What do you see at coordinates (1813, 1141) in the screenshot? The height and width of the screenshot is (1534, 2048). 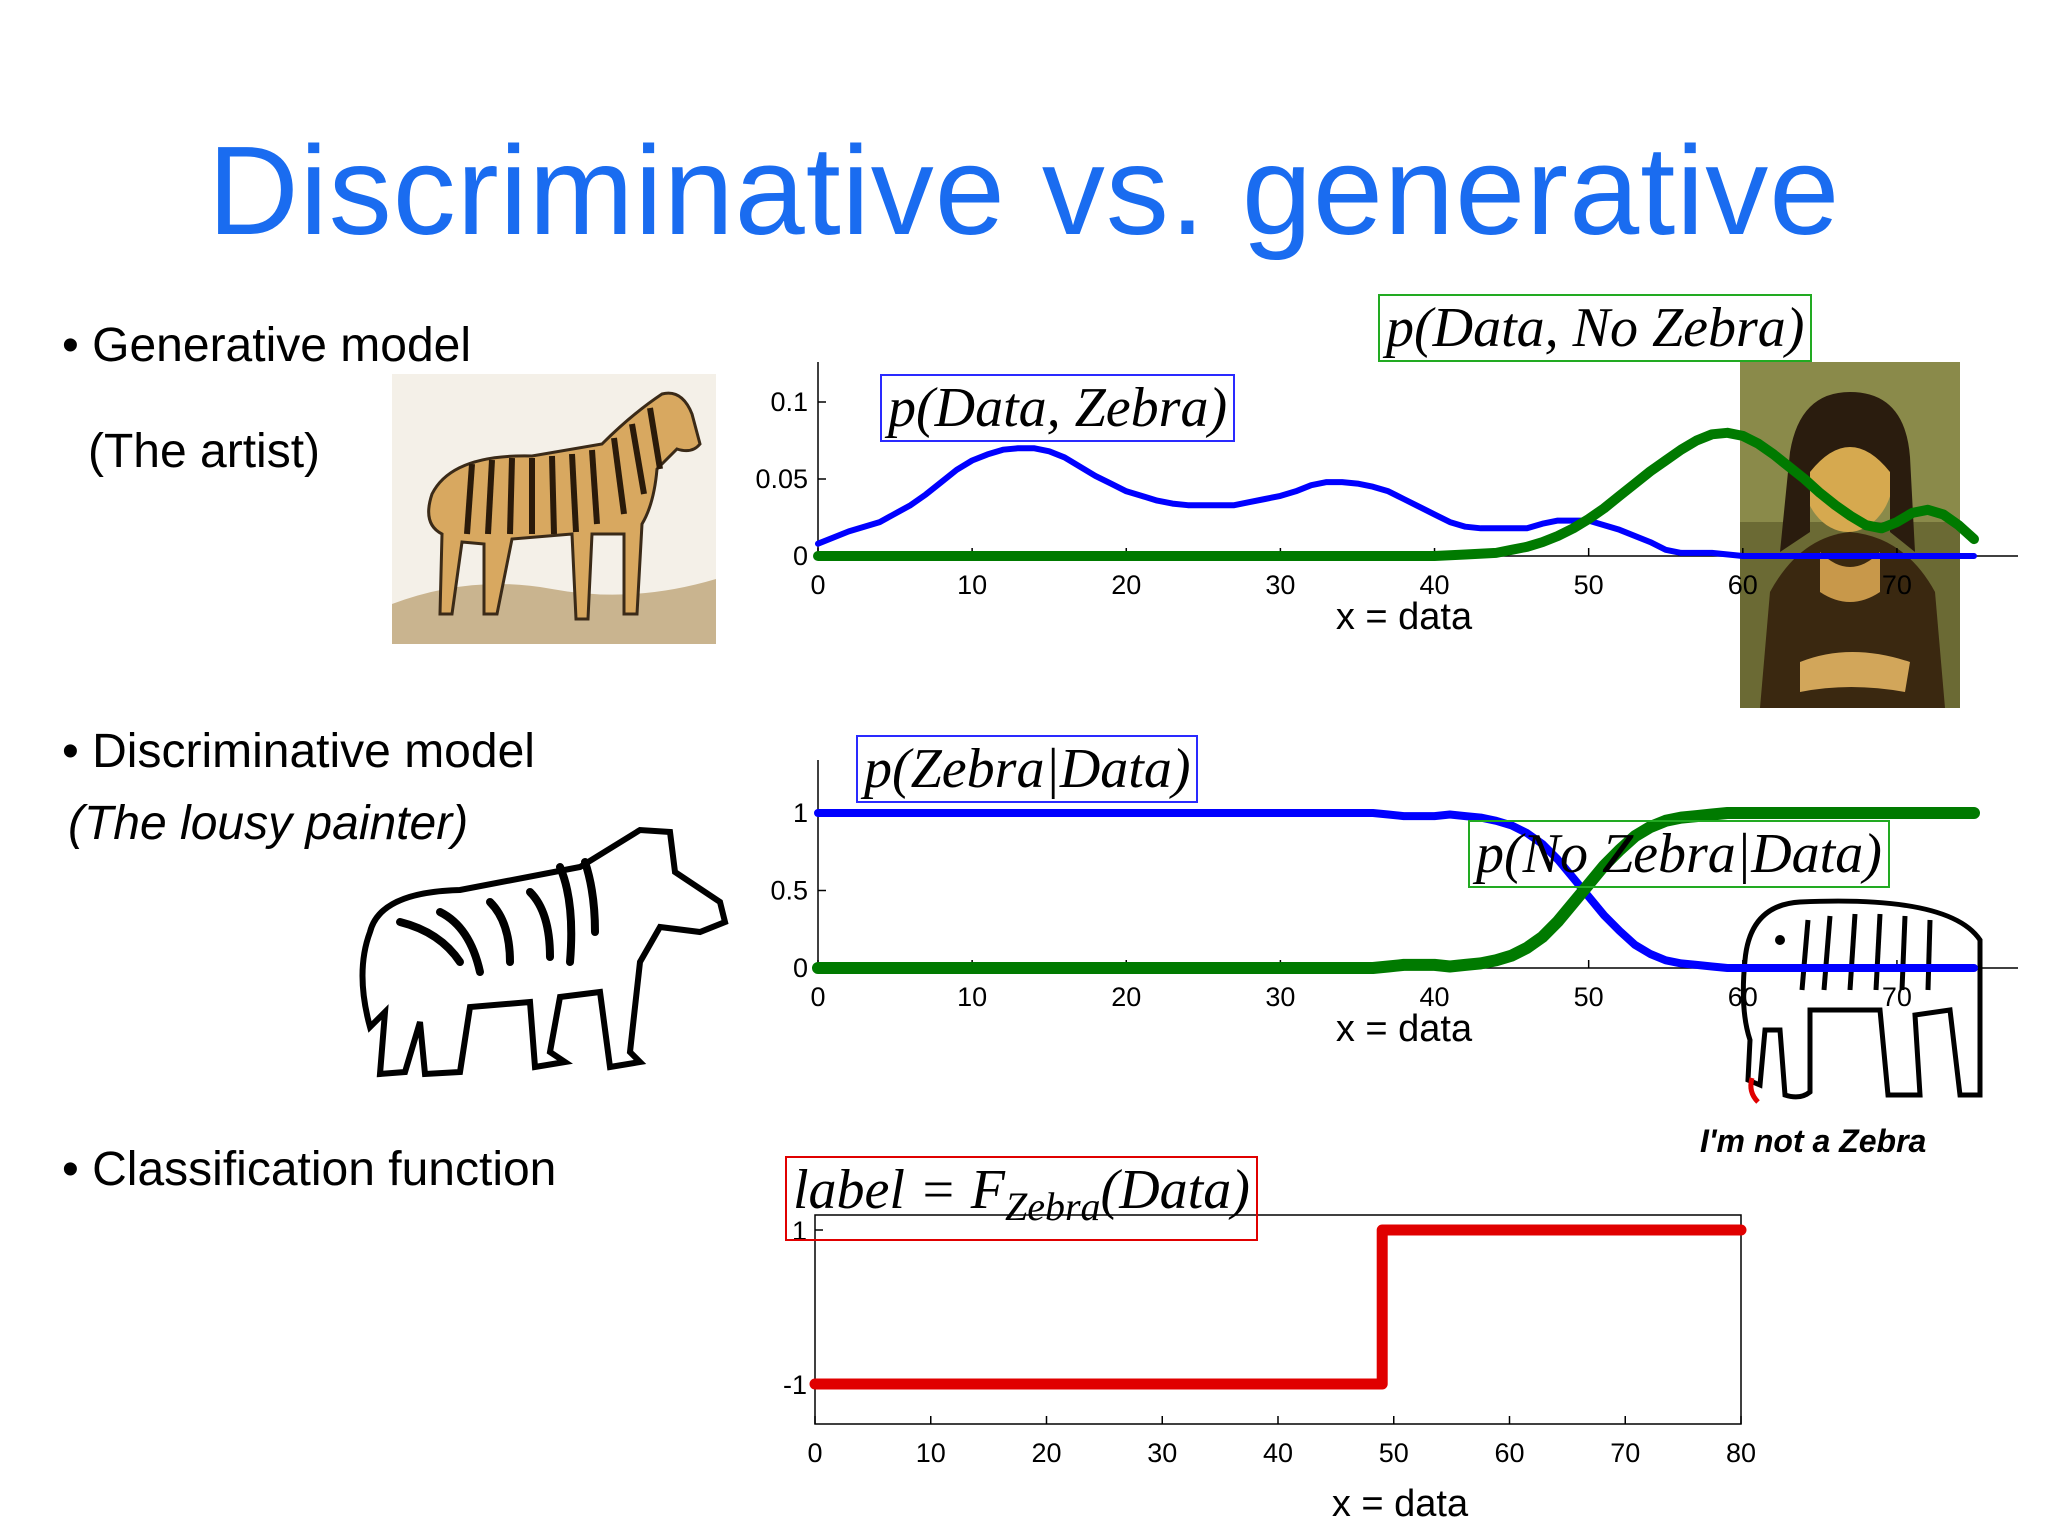 I see `elephant-caption: I'm not a Zebra` at bounding box center [1813, 1141].